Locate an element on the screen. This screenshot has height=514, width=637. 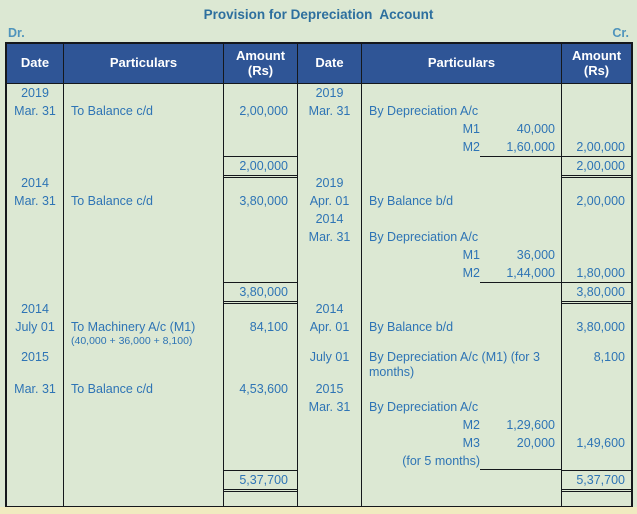
ledger-row: (for 5 months) is located at coordinates (319, 461).